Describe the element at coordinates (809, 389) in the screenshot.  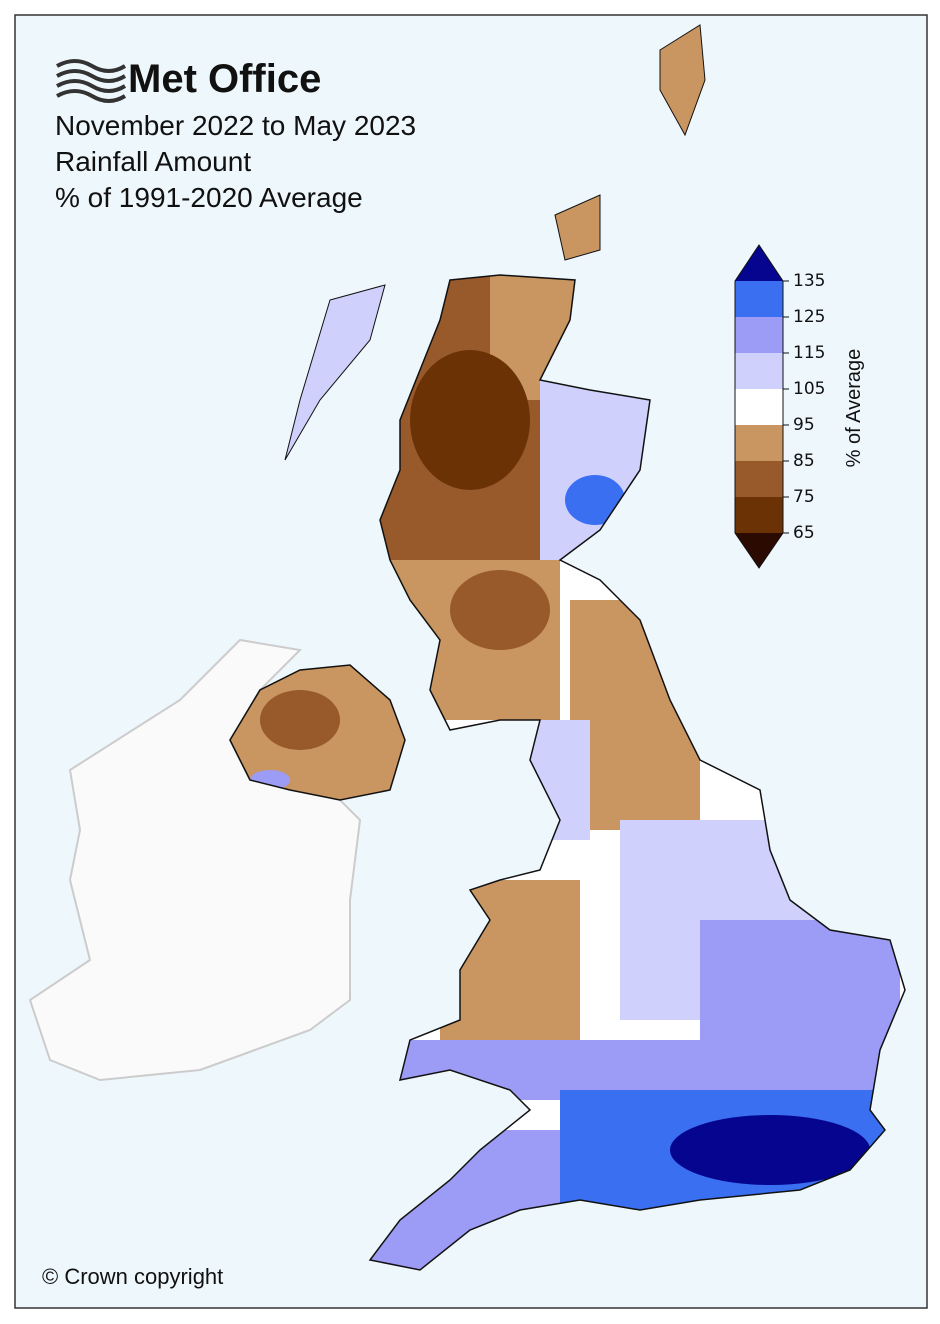
I see `colorbar-tick-label: 105` at that location.